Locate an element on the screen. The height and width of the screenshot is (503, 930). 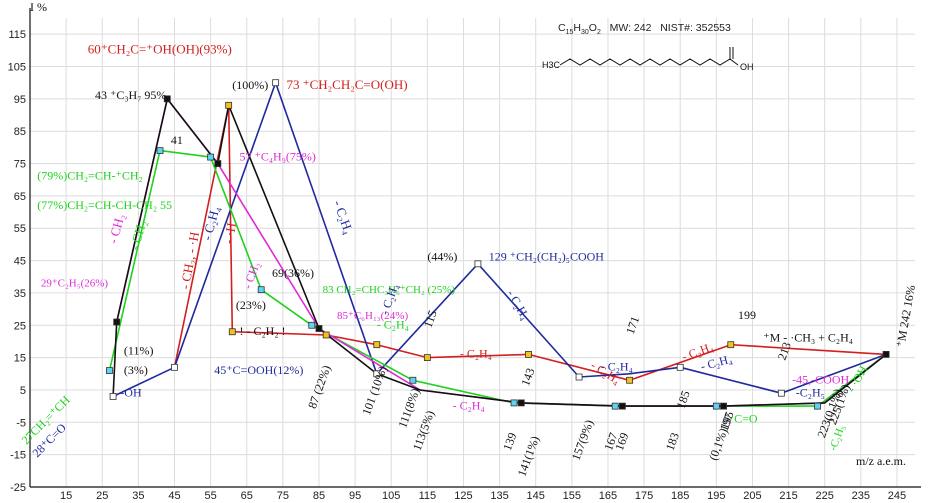
annotation-label: 157(9%) is located at coordinates (583, 440).